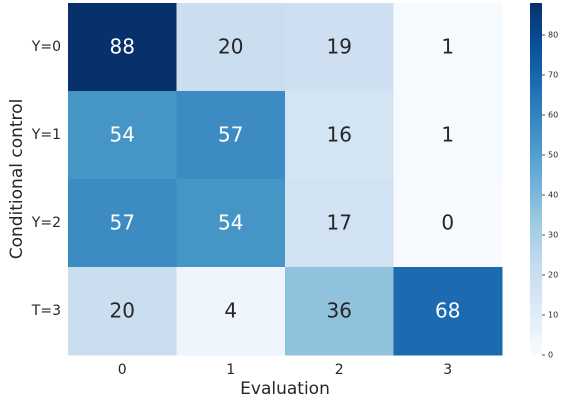 The width and height of the screenshot is (566, 400). I want to click on y-axis-label: Conditional control, so click(17, 179).